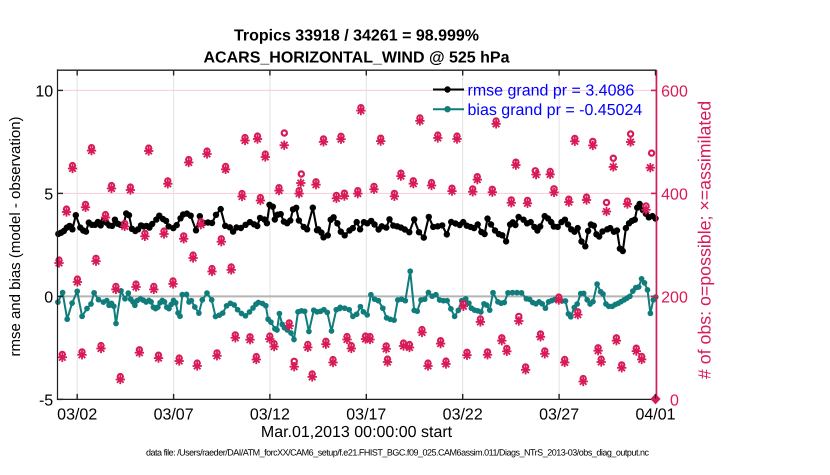 Image resolution: width=830 pixels, height=475 pixels. Describe the element at coordinates (551, 90) in the screenshot. I see `svg-text: rmse grand pr = 3.4086` at that location.